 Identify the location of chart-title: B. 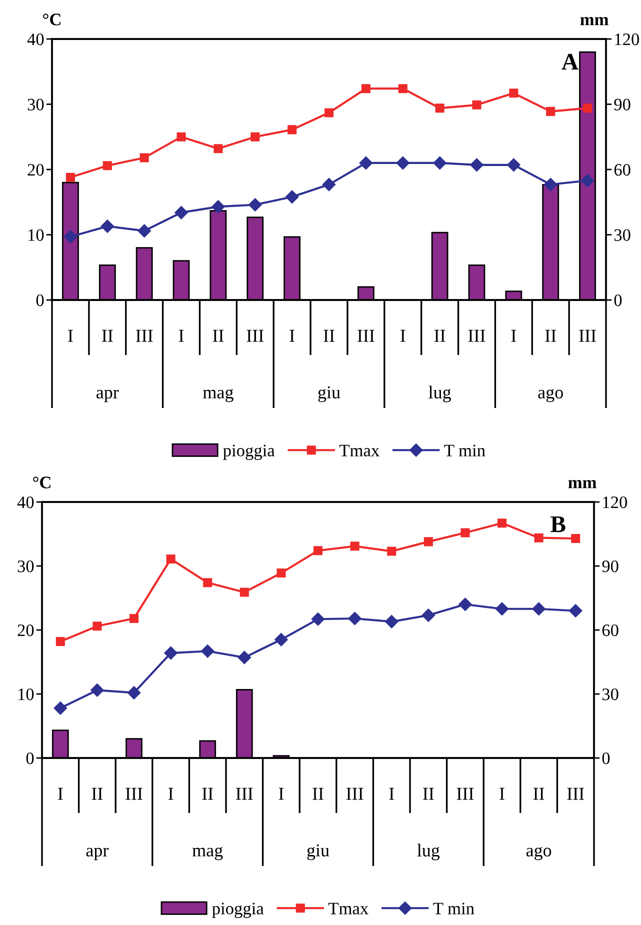
(558, 524).